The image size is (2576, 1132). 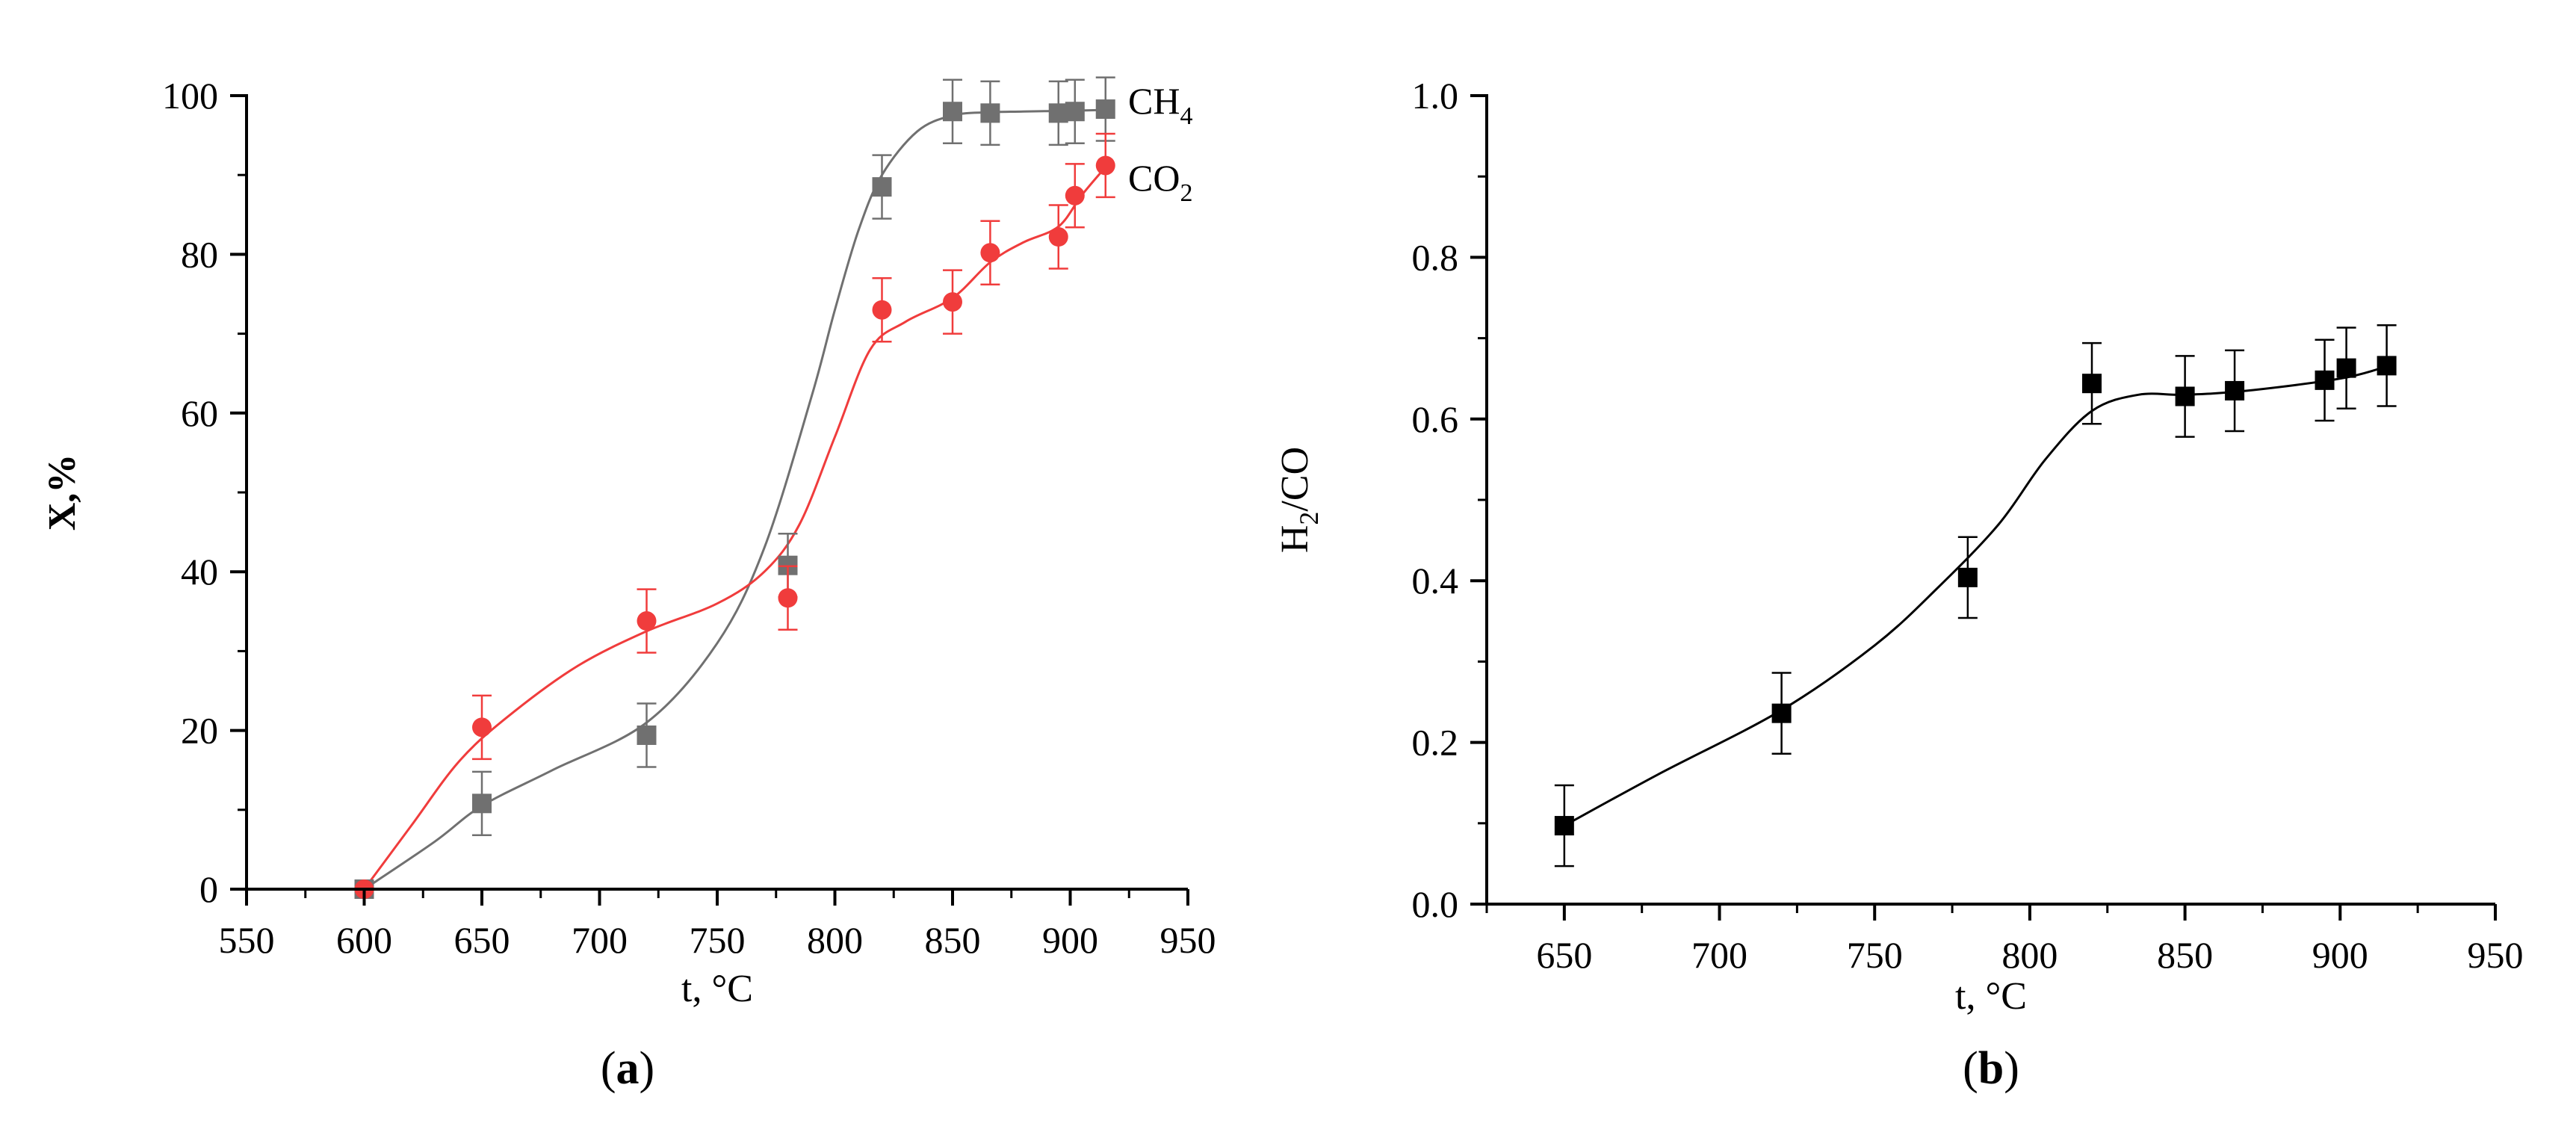 I want to click on y-tick-label: 20, so click(x=199, y=731).